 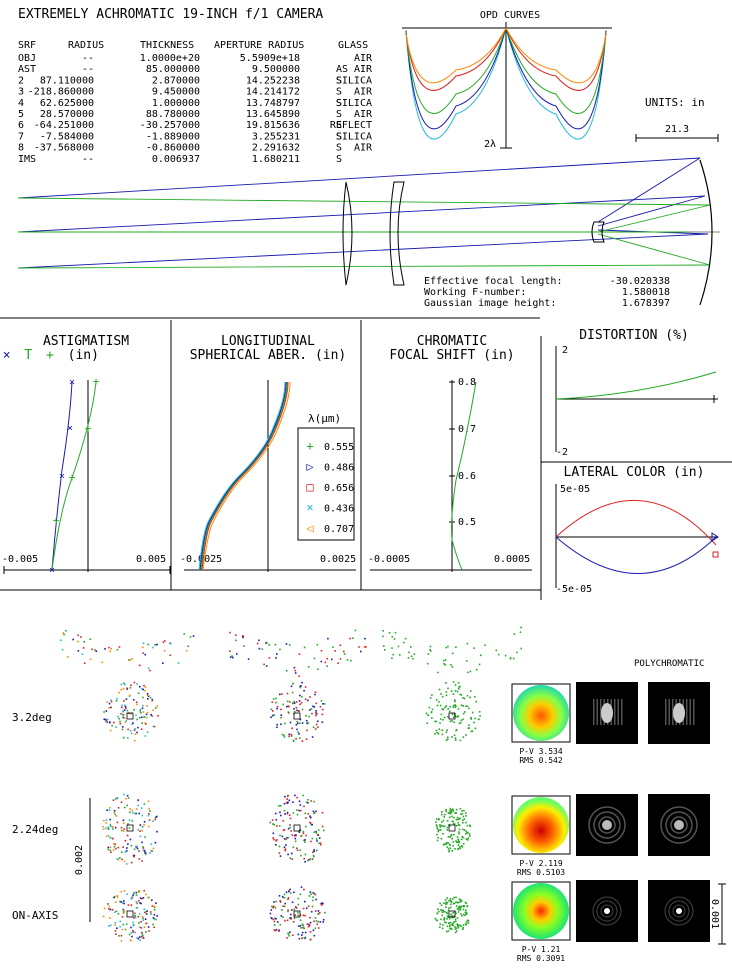 I want to click on rx-header: SRF, so click(x=27, y=45).